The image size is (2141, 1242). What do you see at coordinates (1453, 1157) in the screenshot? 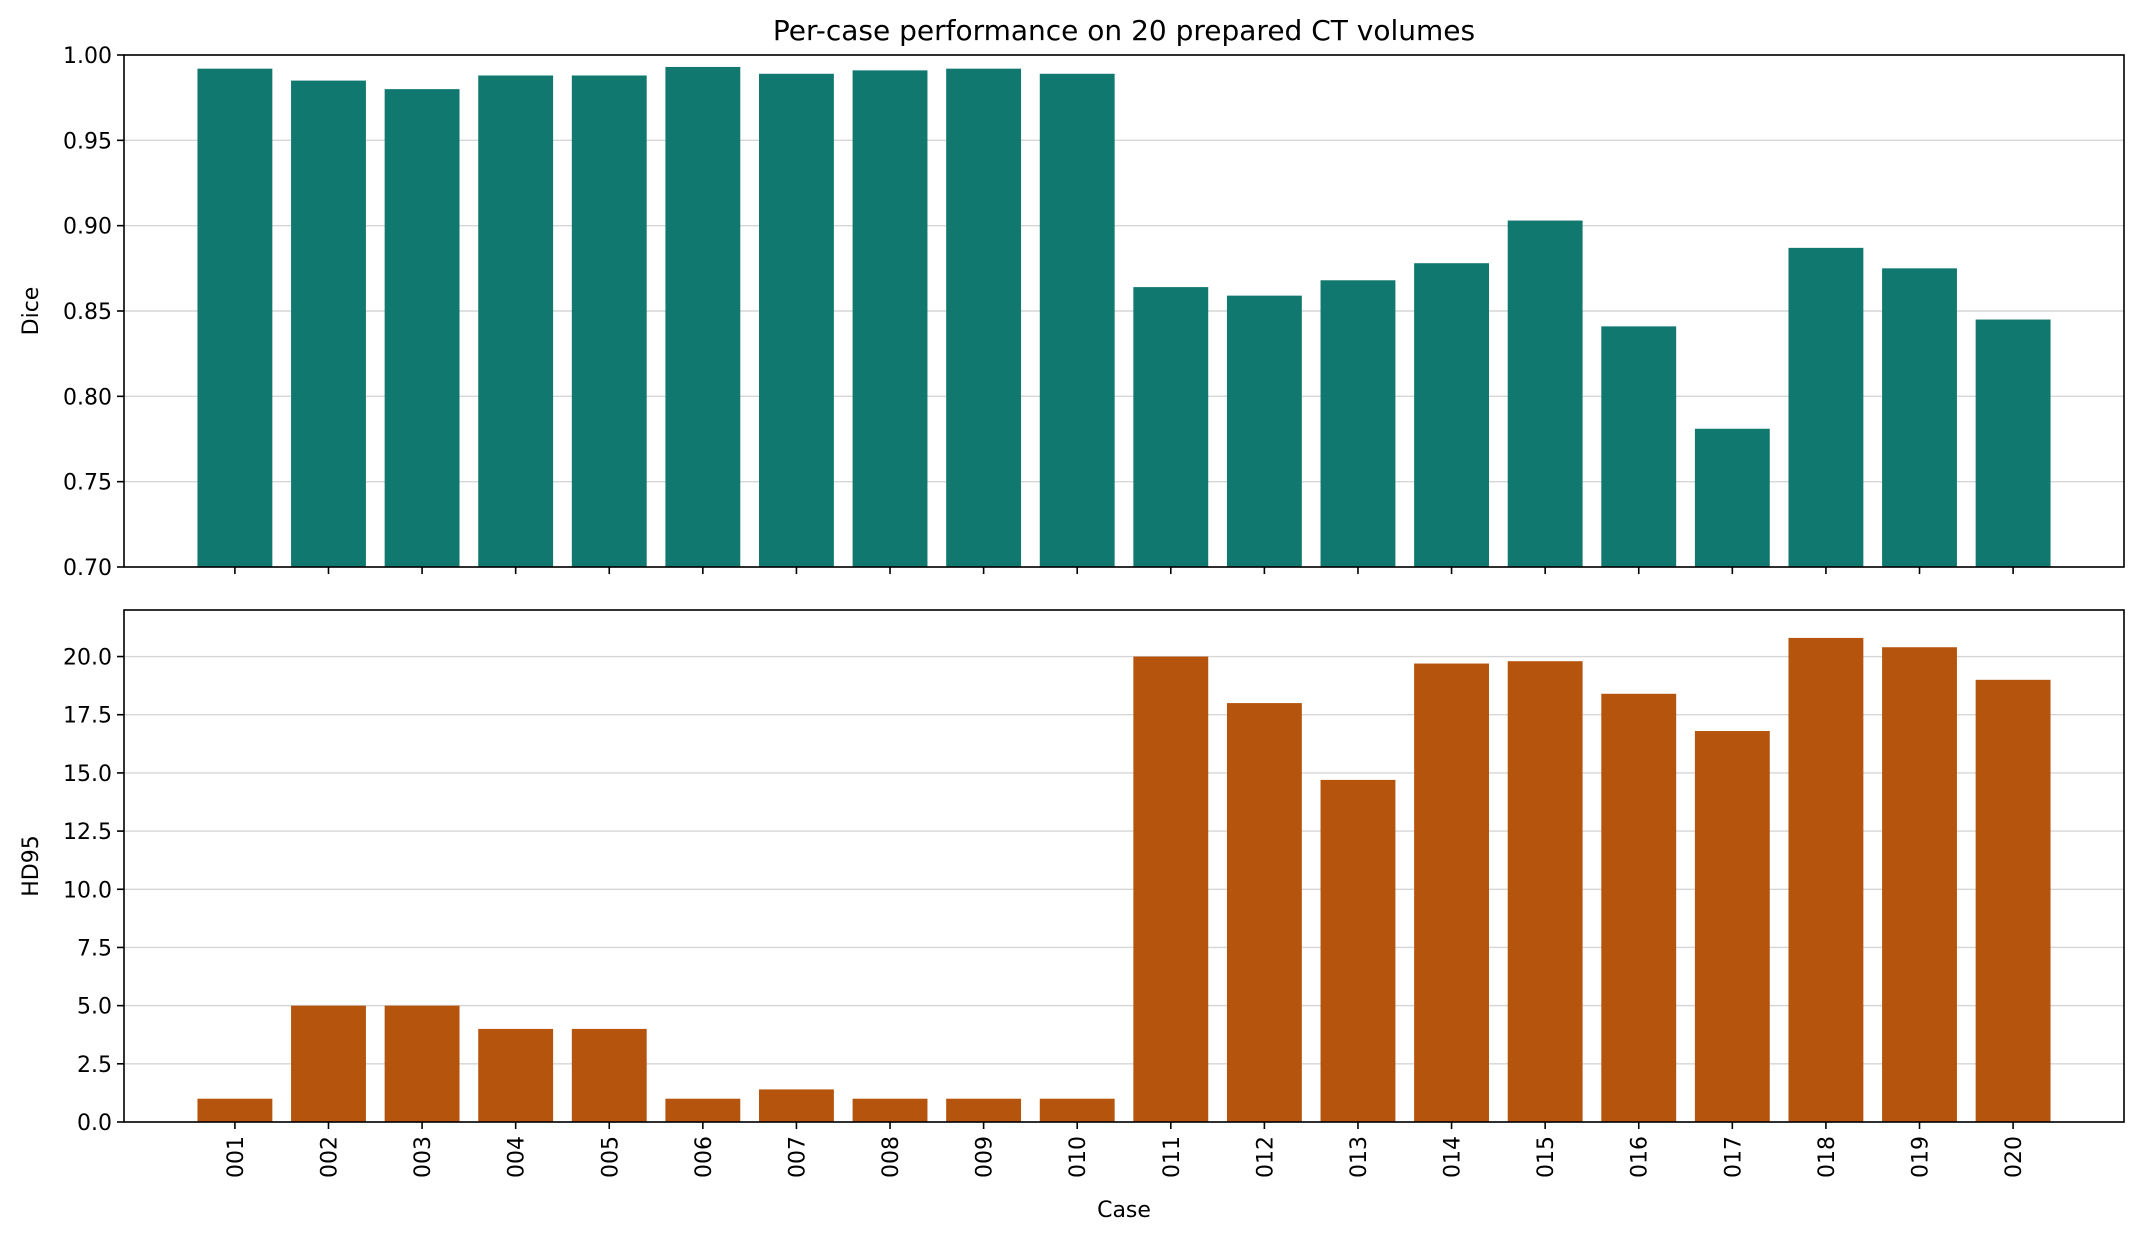
I see `x-tick-label-014: 014` at bounding box center [1453, 1157].